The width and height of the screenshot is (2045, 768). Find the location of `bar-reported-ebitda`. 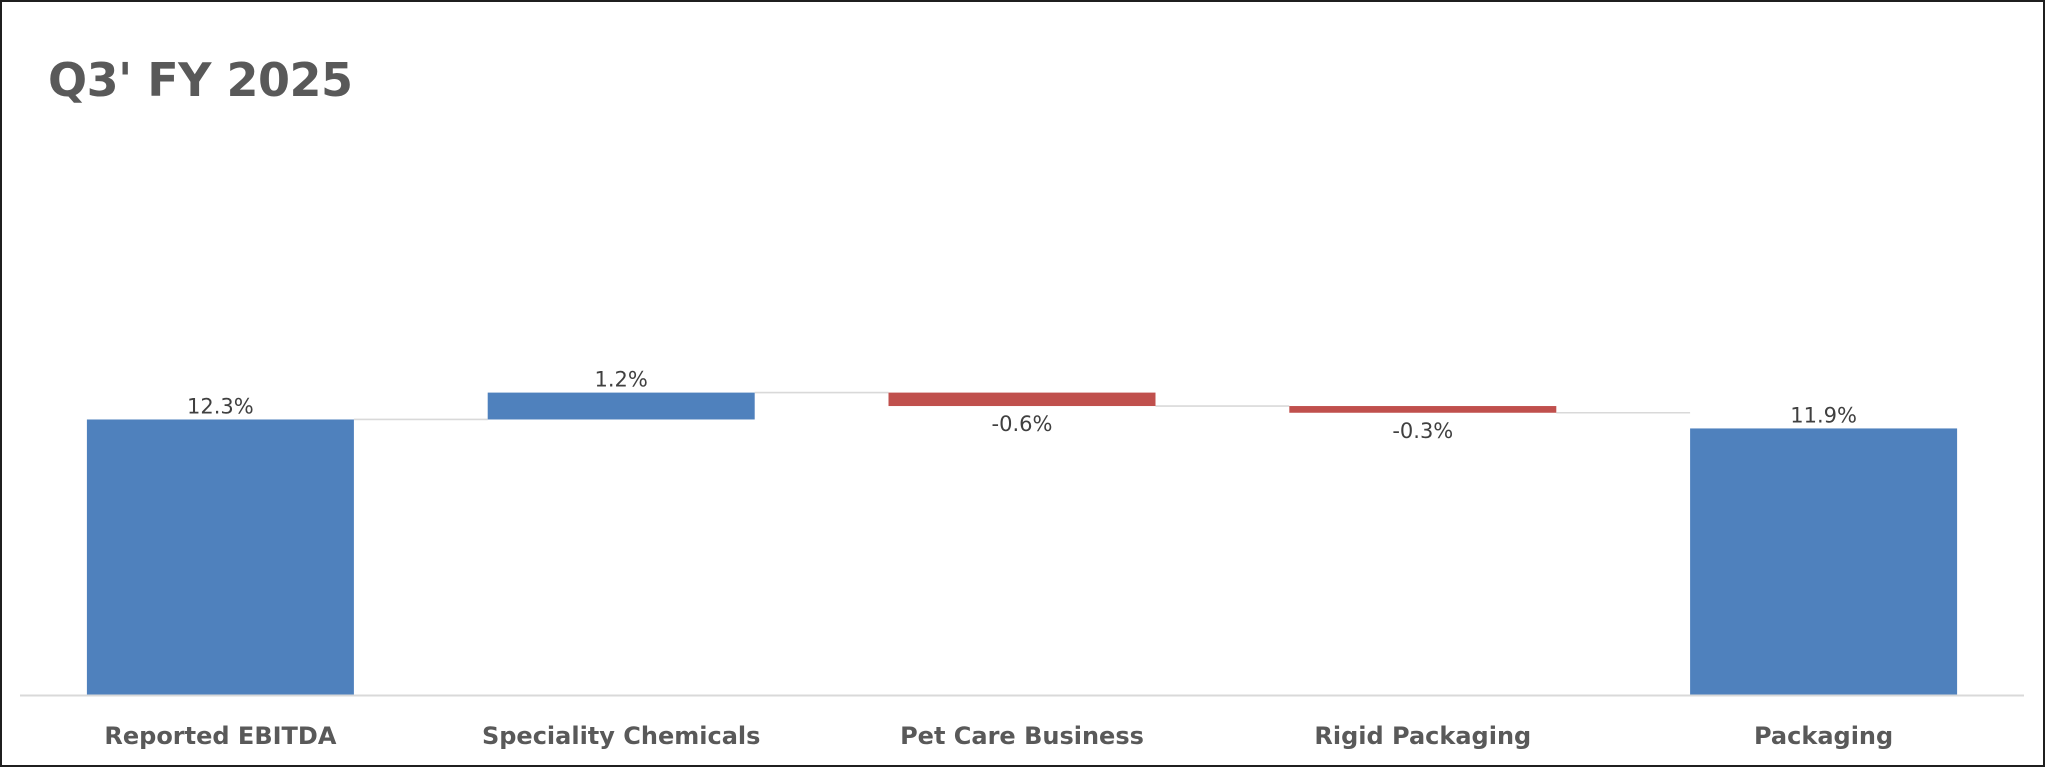

bar-reported-ebitda is located at coordinates (220, 557).